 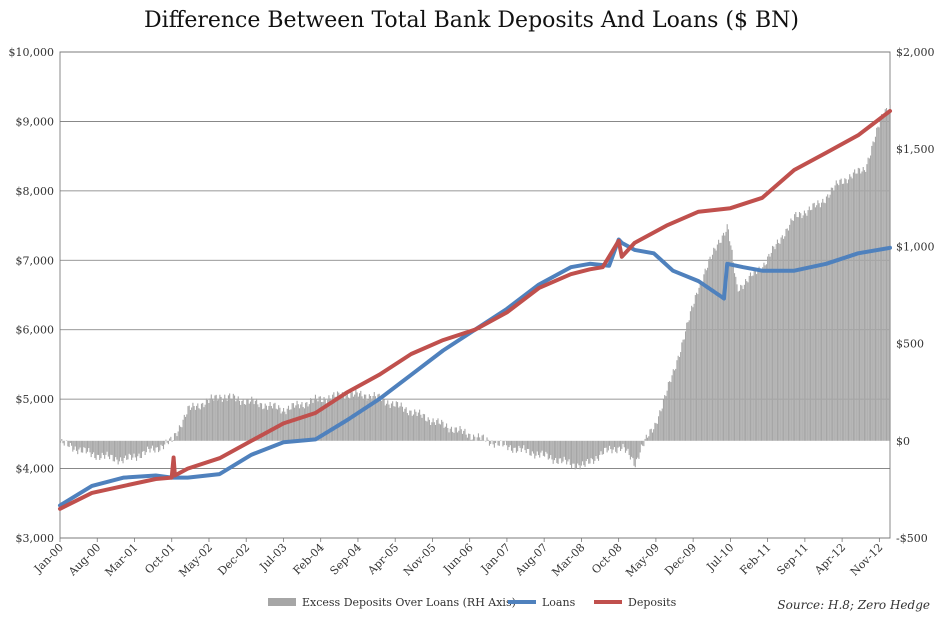 What do you see at coordinates (642, 560) in the screenshot?
I see `x-tick-label: May-09` at bounding box center [642, 560].